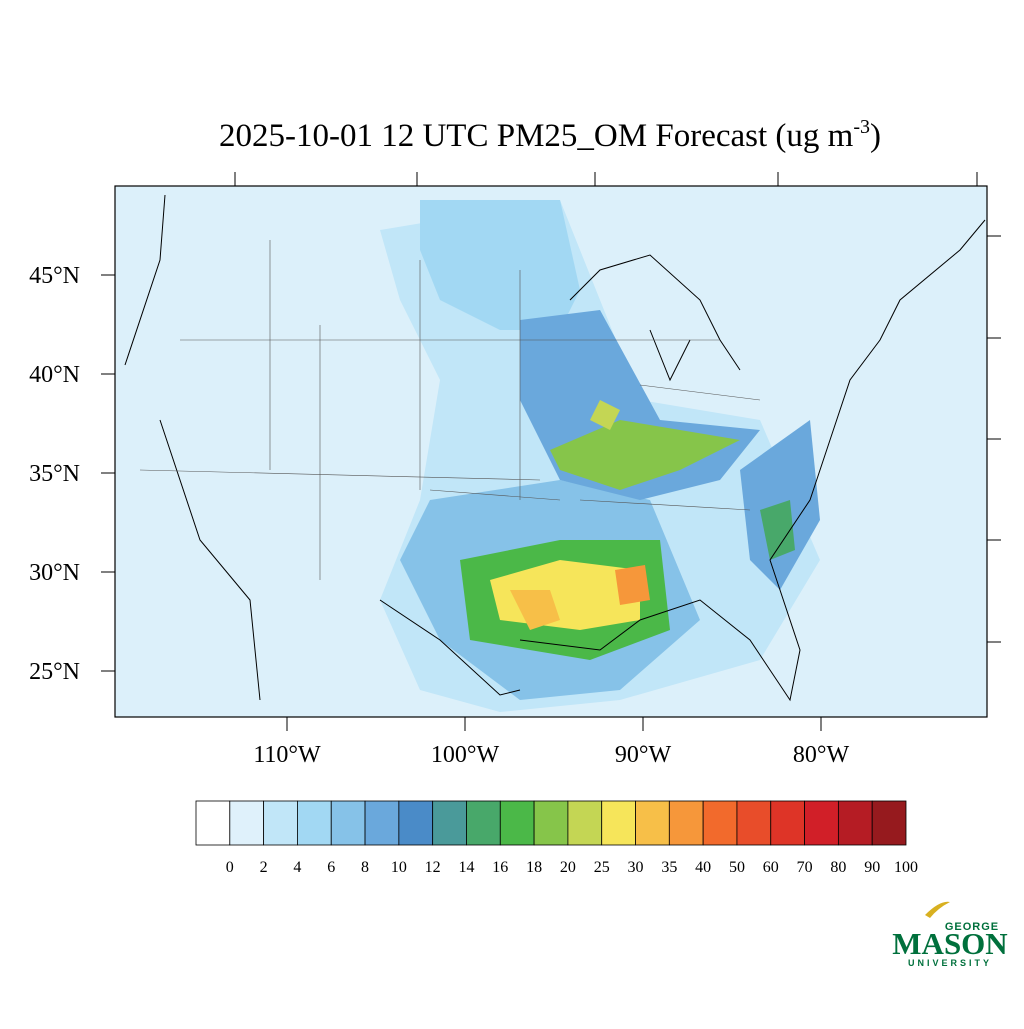 The height and width of the screenshot is (1029, 1024). I want to click on logo: GEORGE MASON UNIVERSITY, so click(950, 934).